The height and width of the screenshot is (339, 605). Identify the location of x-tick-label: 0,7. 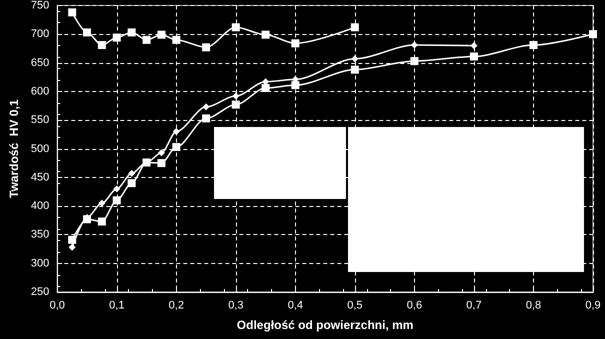
(474, 306).